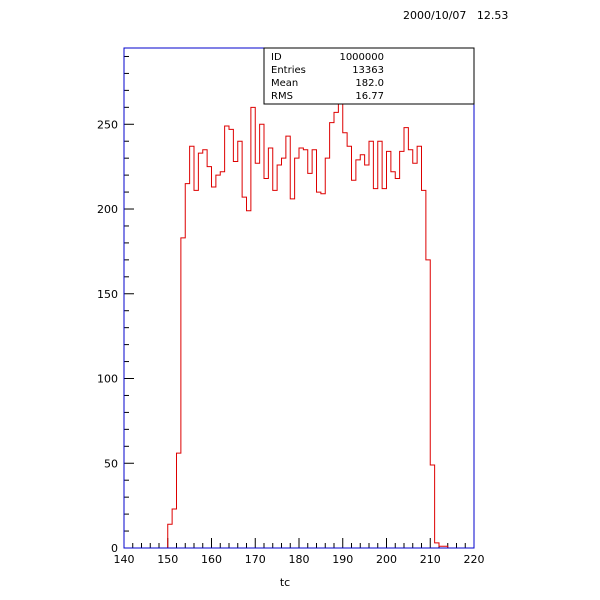 The width and height of the screenshot is (600, 600). What do you see at coordinates (111, 463) in the screenshot?
I see `y-tick-label: 50` at bounding box center [111, 463].